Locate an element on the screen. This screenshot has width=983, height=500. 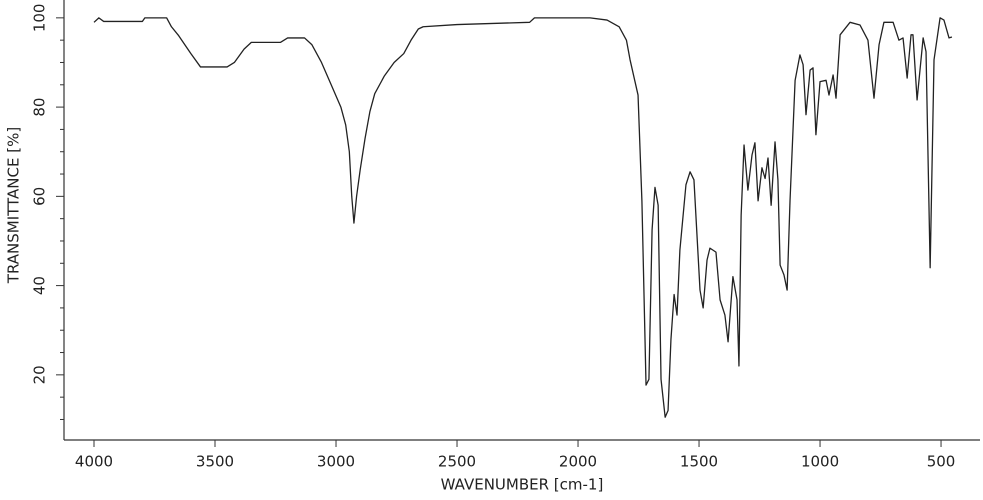
x-tick-label: 4000 is located at coordinates (94, 462).